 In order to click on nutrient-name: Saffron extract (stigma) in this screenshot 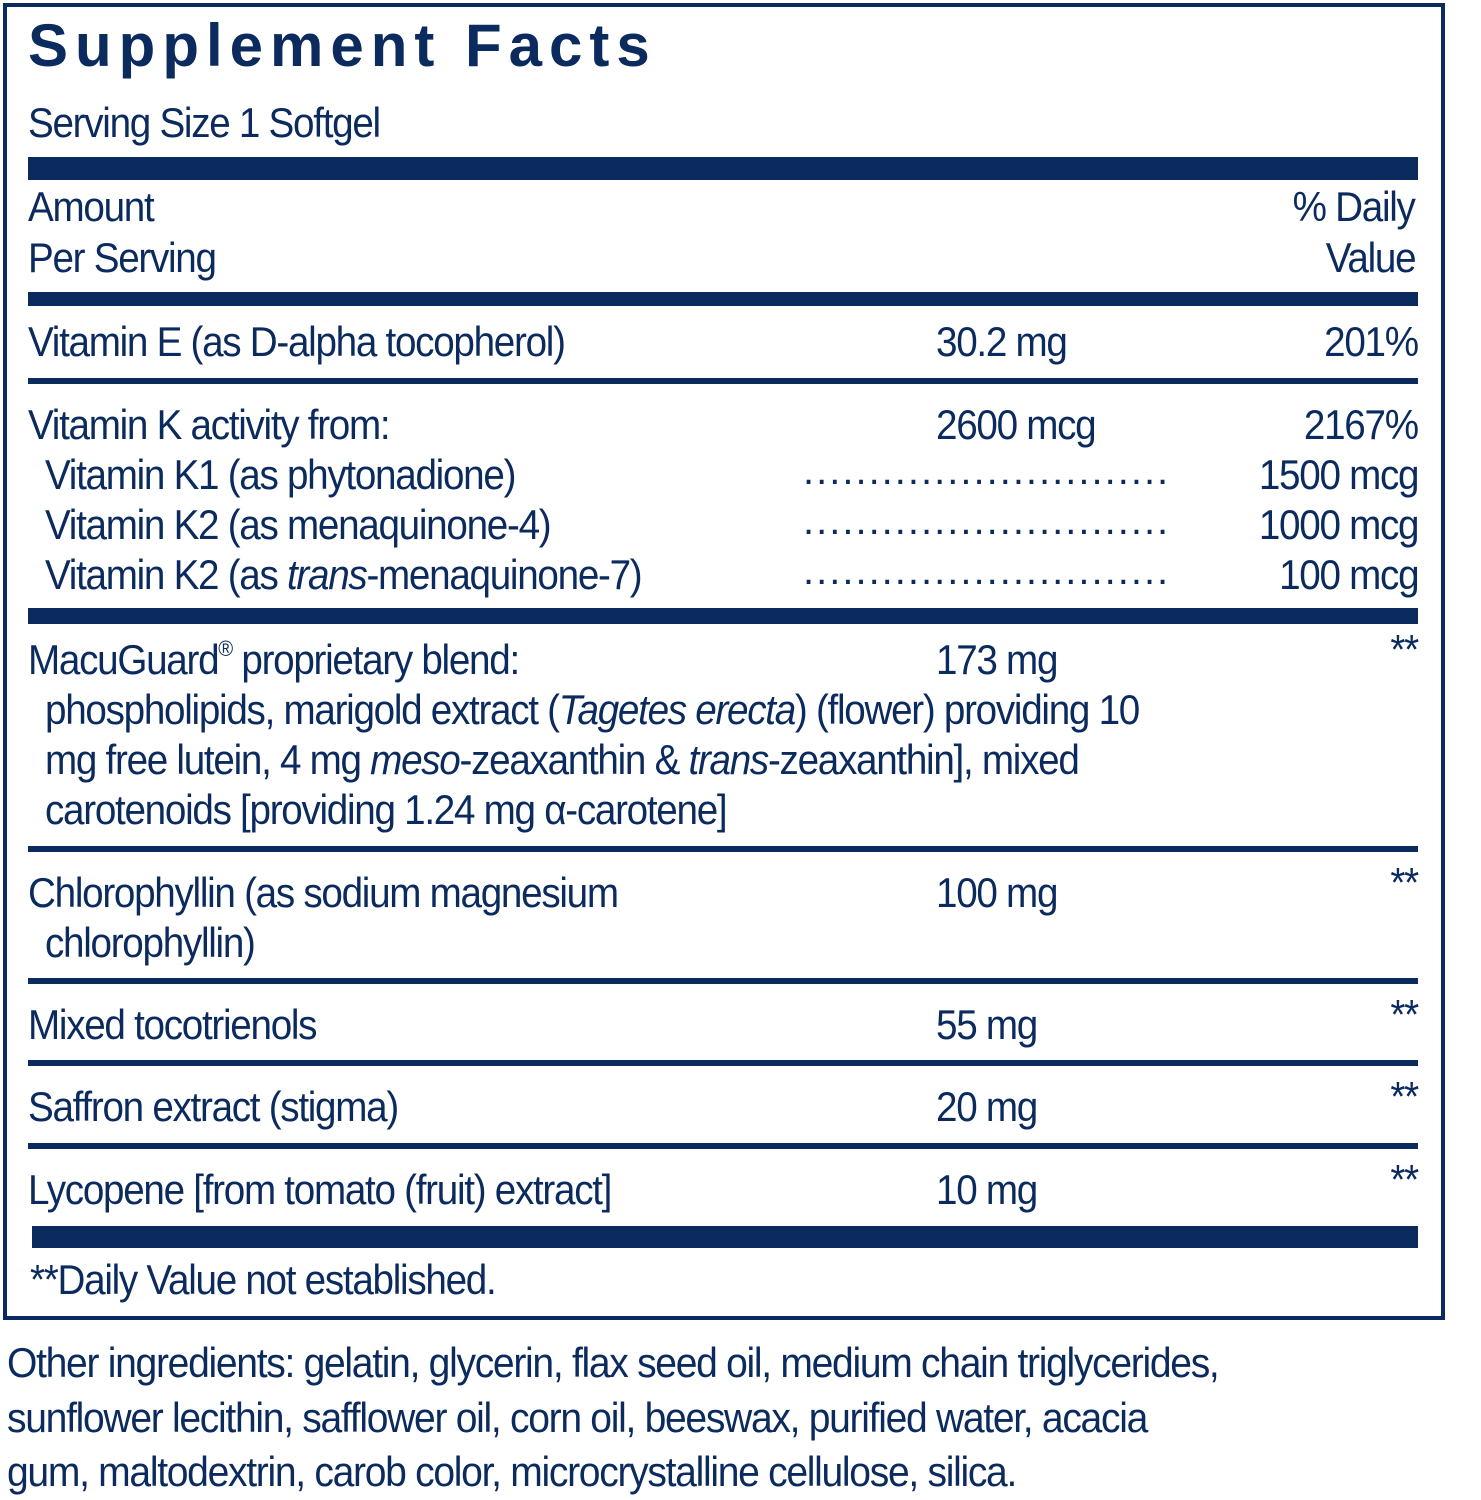, I will do `click(213, 1106)`.